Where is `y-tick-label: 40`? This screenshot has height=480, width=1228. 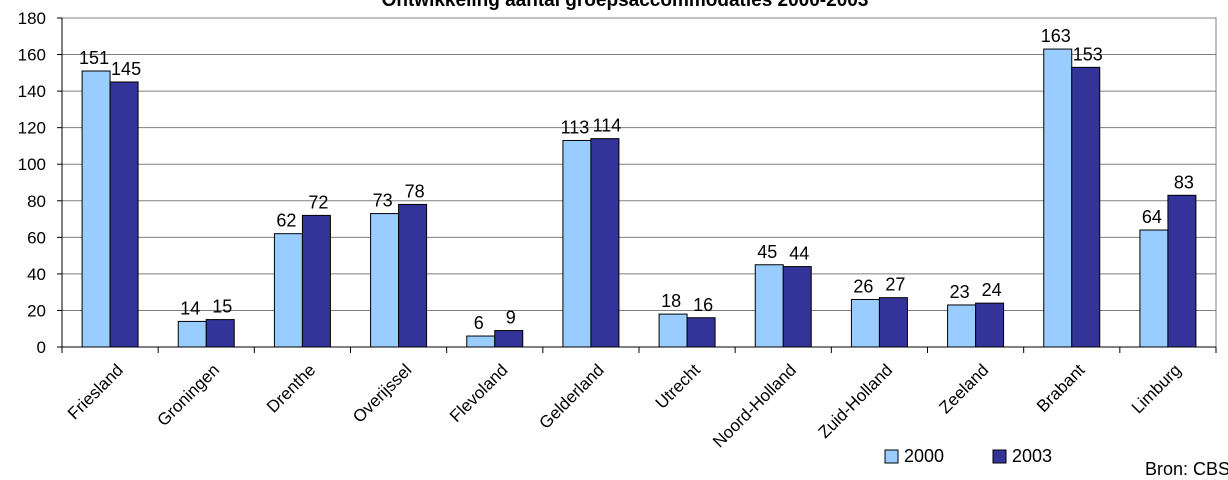 y-tick-label: 40 is located at coordinates (36, 274).